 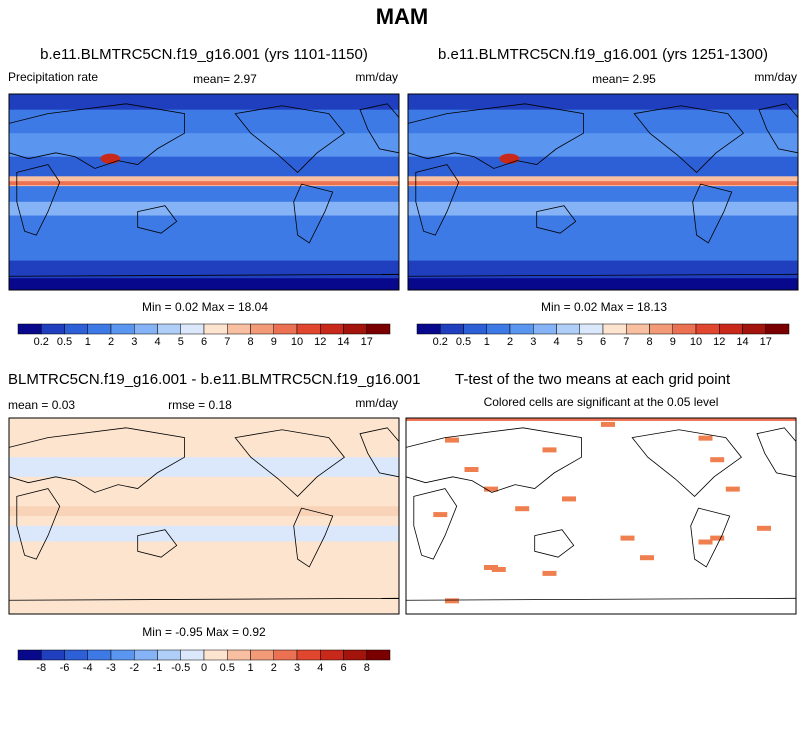 I want to click on panel-units: mm/day, so click(x=376, y=403).